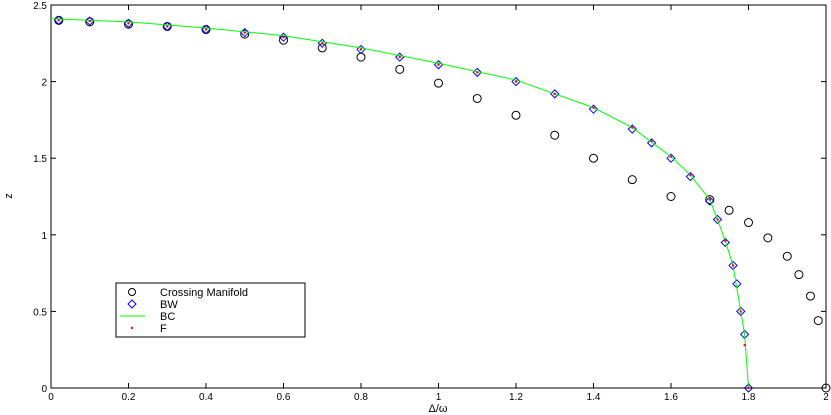 The width and height of the screenshot is (831, 415). Describe the element at coordinates (132, 304) in the screenshot. I see `legend-marker-bw` at that location.